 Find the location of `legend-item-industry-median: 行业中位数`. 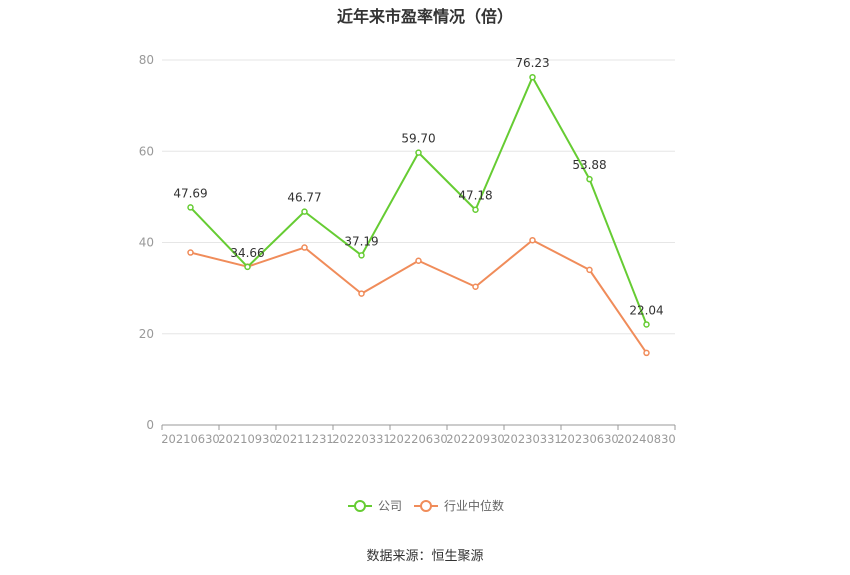

legend-item-industry-median: 行业中位数 is located at coordinates (459, 505).